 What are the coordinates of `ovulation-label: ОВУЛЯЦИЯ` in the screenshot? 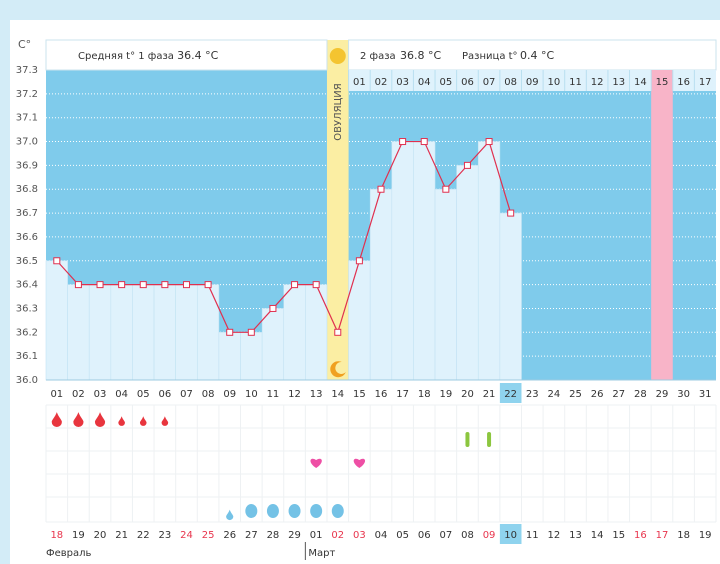 It's located at (338, 112).